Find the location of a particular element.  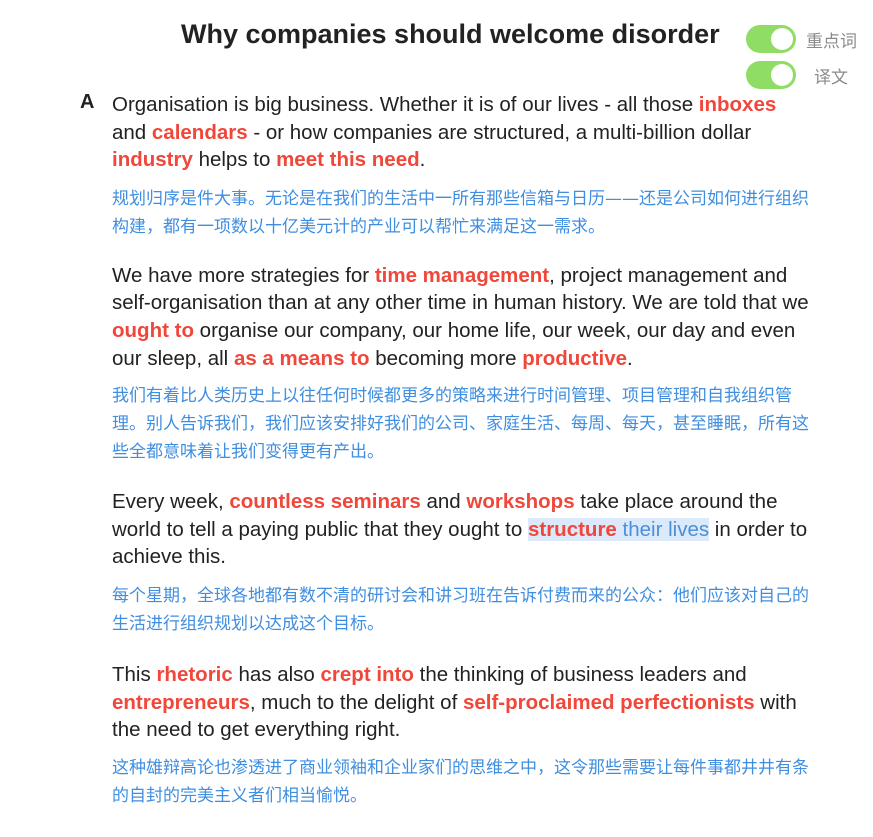

keyword-highlight: structure is located at coordinates (572, 529).